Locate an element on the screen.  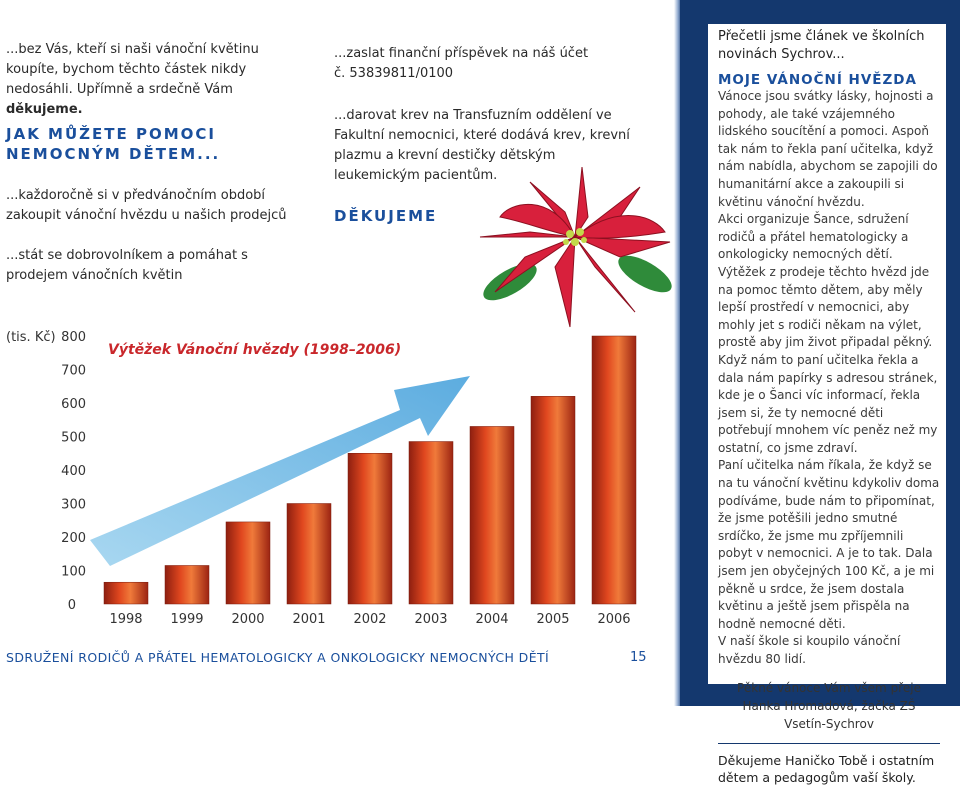
x-tick-label: 2004 is located at coordinates (491, 619).